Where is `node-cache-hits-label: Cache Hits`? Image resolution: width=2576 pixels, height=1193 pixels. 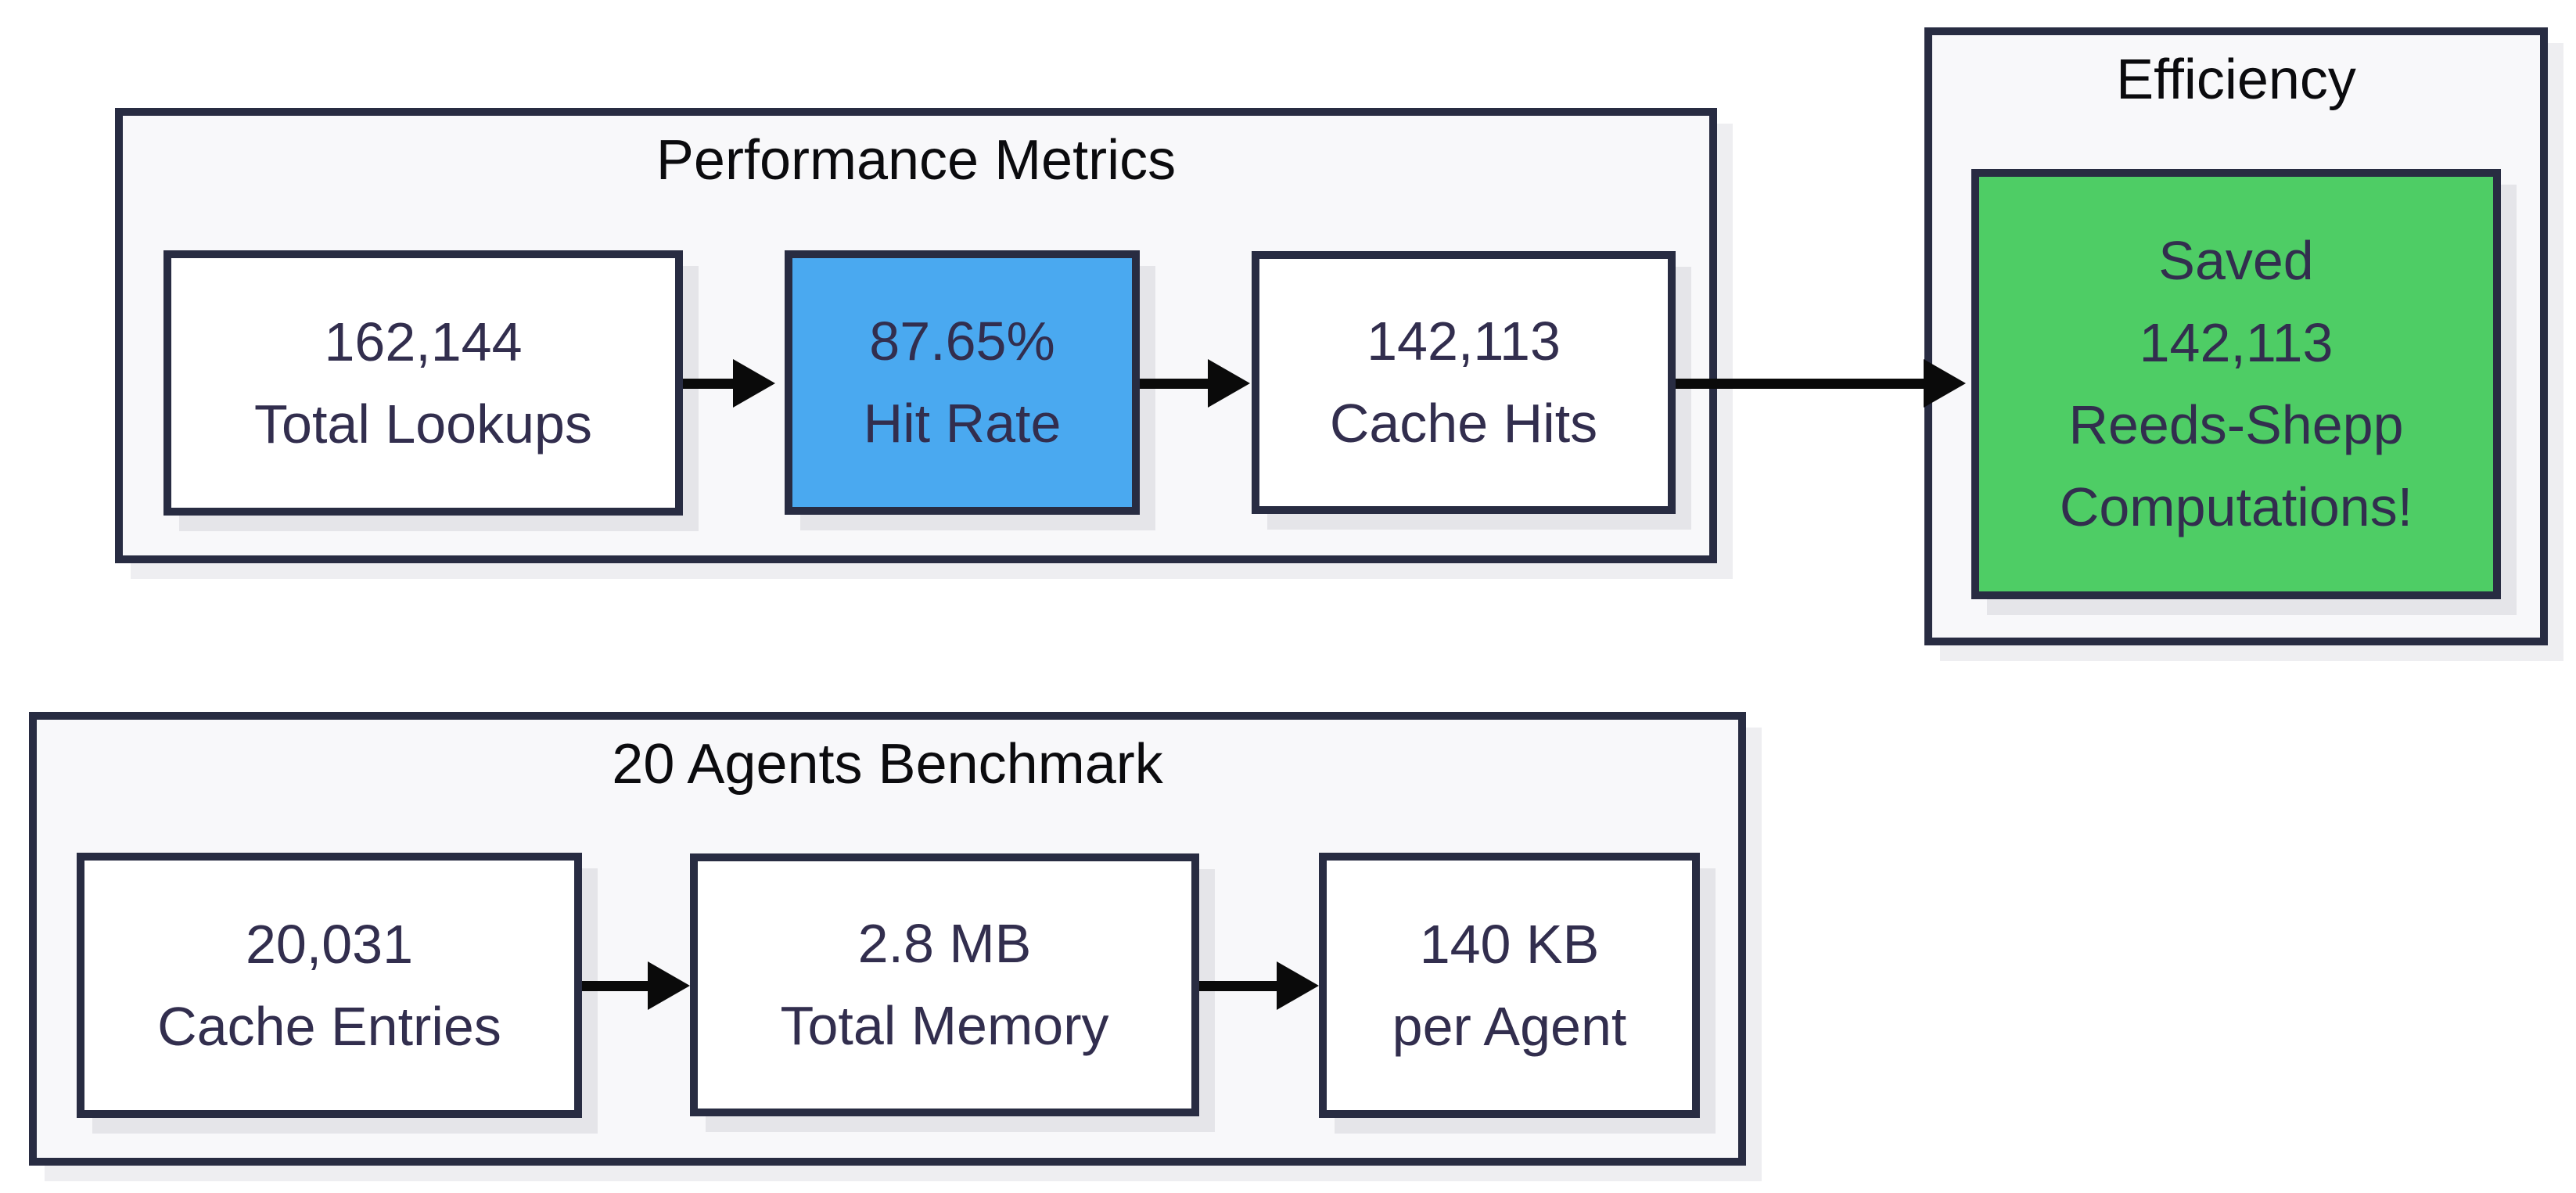 node-cache-hits-label: Cache Hits is located at coordinates (1463, 423).